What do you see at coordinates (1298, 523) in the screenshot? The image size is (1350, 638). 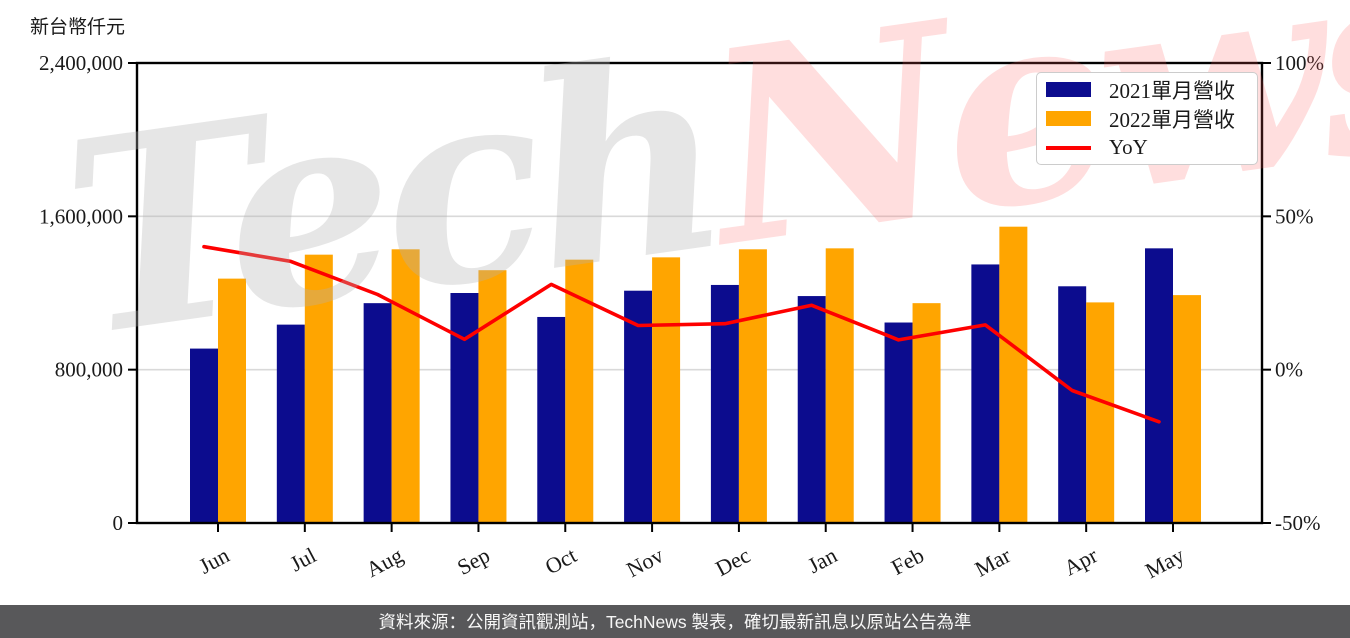 I see `right-tick-label: -50%` at bounding box center [1298, 523].